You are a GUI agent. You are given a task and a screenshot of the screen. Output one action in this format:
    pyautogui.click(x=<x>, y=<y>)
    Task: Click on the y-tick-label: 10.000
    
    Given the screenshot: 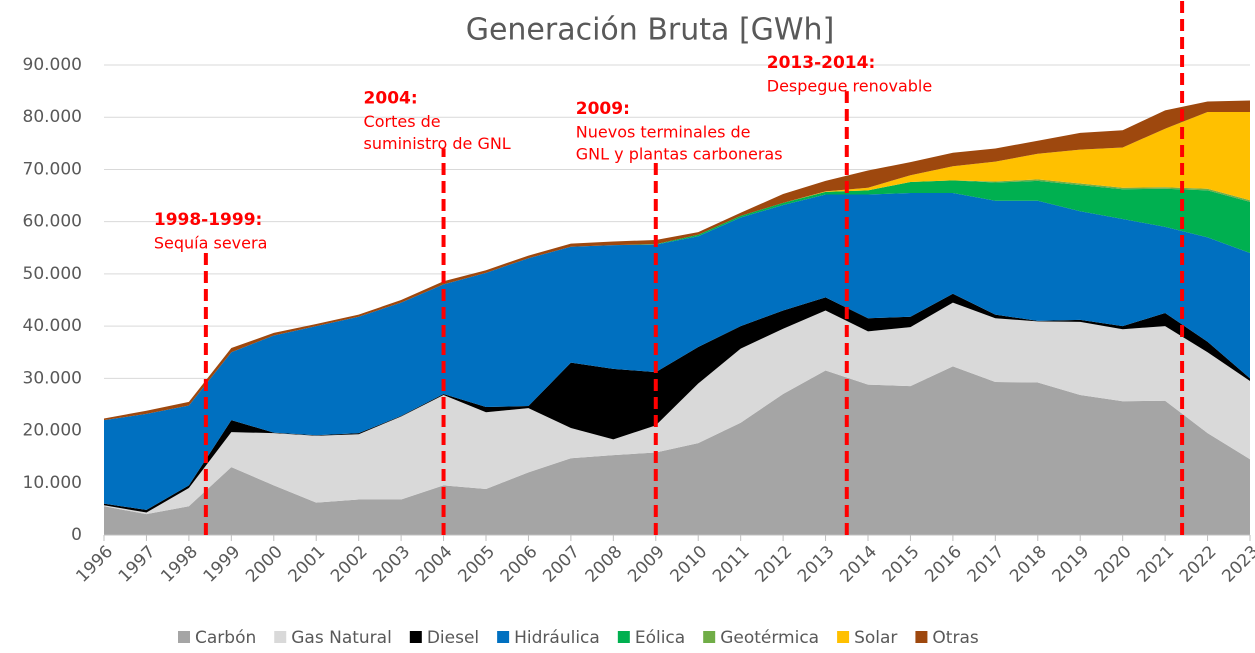 What is the action you would take?
    pyautogui.click(x=52, y=483)
    